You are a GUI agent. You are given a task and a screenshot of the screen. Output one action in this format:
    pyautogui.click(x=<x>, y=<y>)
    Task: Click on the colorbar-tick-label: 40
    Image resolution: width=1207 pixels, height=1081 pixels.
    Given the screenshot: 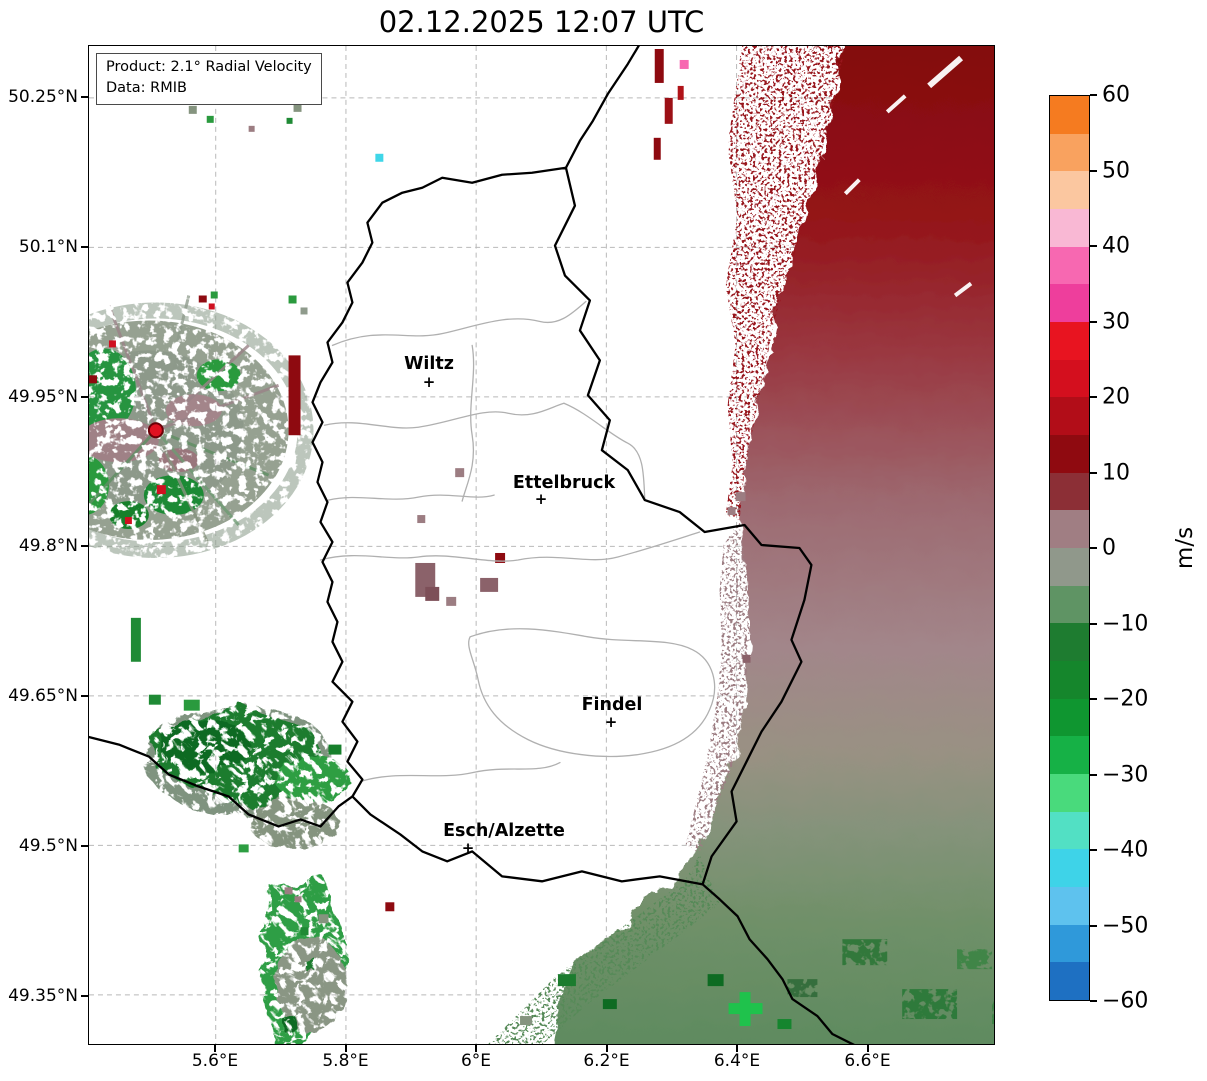 What is the action you would take?
    pyautogui.click(x=1116, y=246)
    